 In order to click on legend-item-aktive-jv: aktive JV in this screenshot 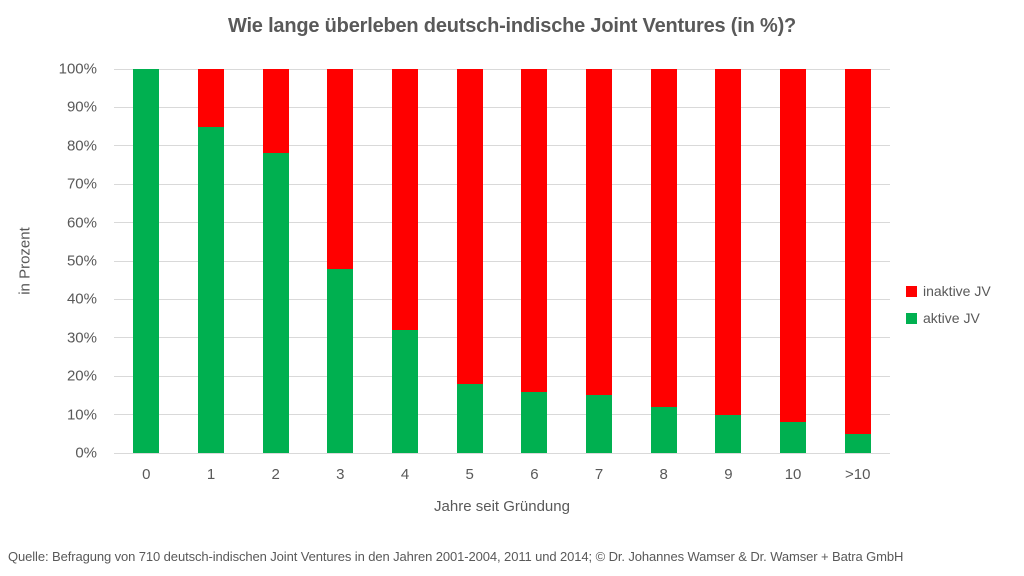, I will do `click(948, 318)`.